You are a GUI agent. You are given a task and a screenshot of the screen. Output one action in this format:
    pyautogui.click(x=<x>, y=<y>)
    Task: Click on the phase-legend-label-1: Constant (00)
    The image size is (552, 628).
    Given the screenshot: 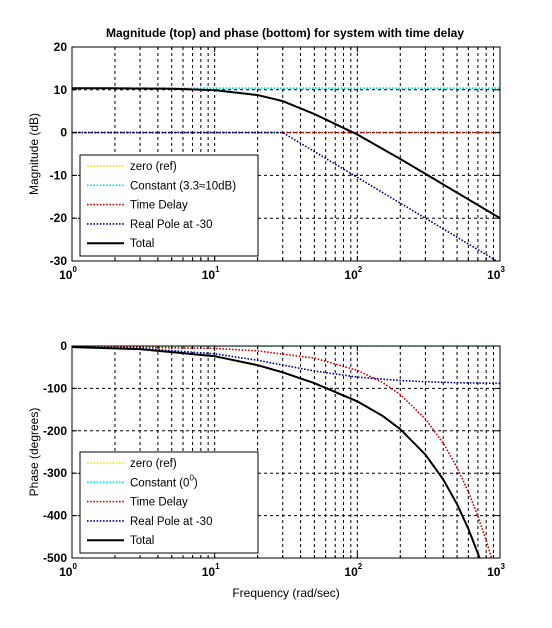 What is the action you would take?
    pyautogui.click(x=164, y=481)
    